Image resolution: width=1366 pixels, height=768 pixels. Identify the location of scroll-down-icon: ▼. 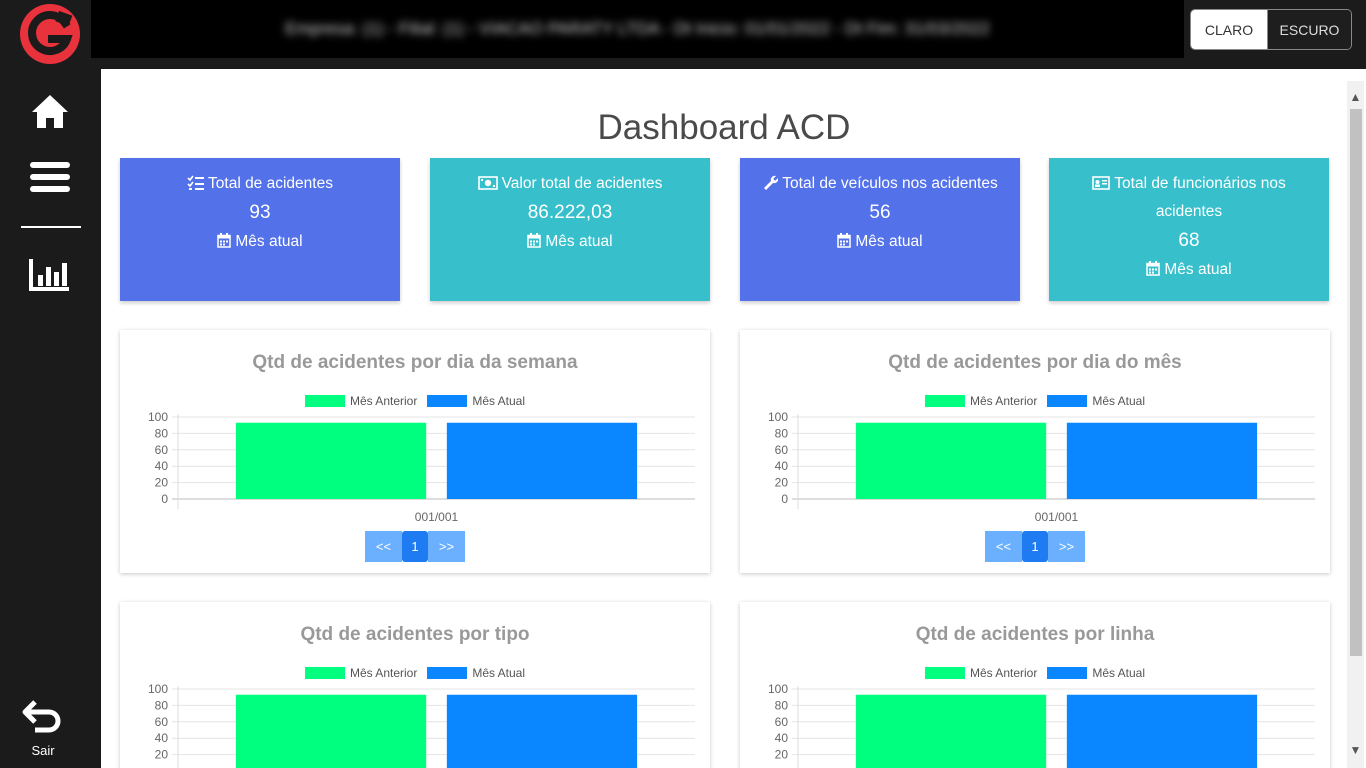
(1355, 750).